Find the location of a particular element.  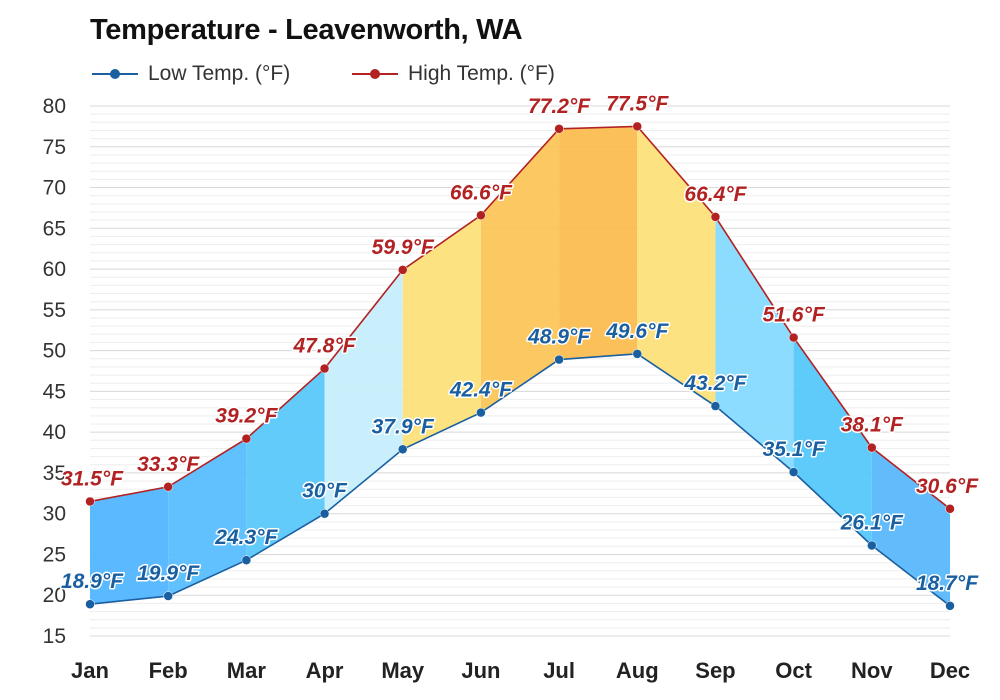

high-temp-data-label: 31.5°F is located at coordinates (92, 478).